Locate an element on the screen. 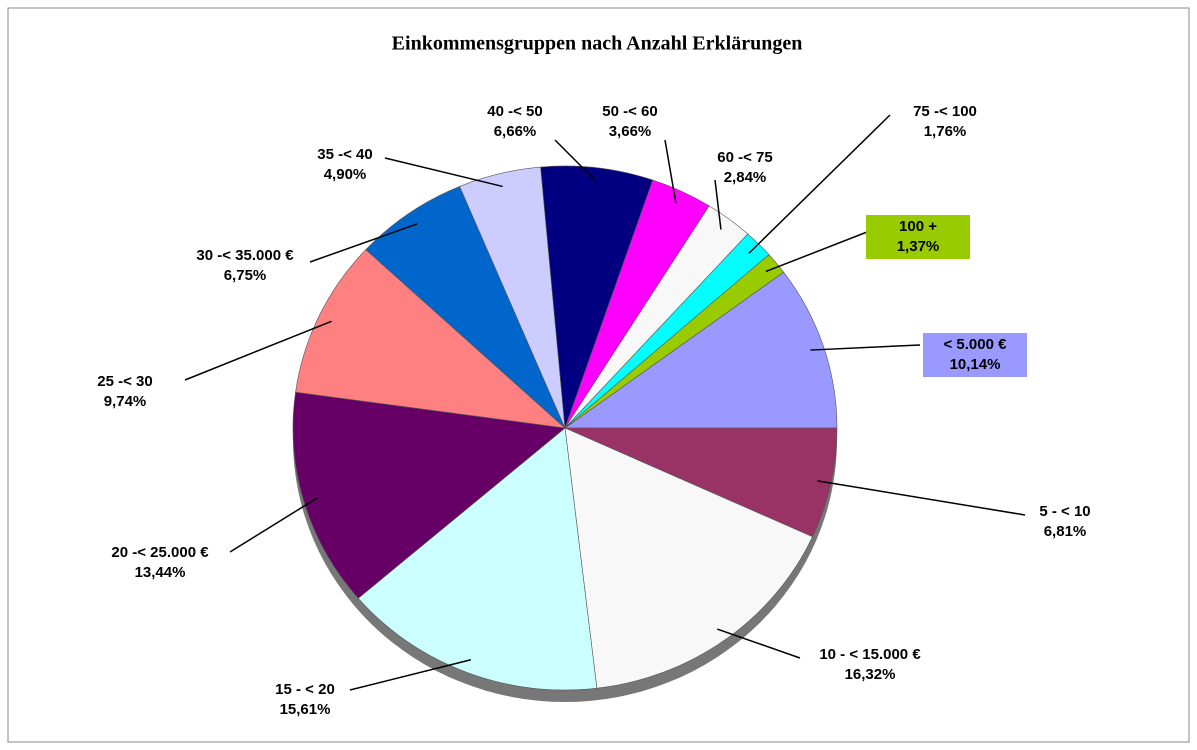 The image size is (1197, 750). value-label: 2,84% is located at coordinates (745, 177).